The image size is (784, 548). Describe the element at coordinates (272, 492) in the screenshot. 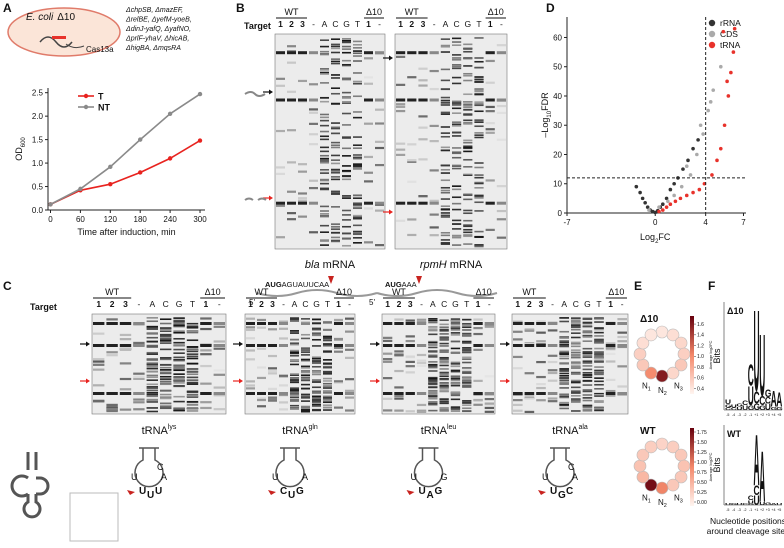

I see `cleavage-mark` at that location.